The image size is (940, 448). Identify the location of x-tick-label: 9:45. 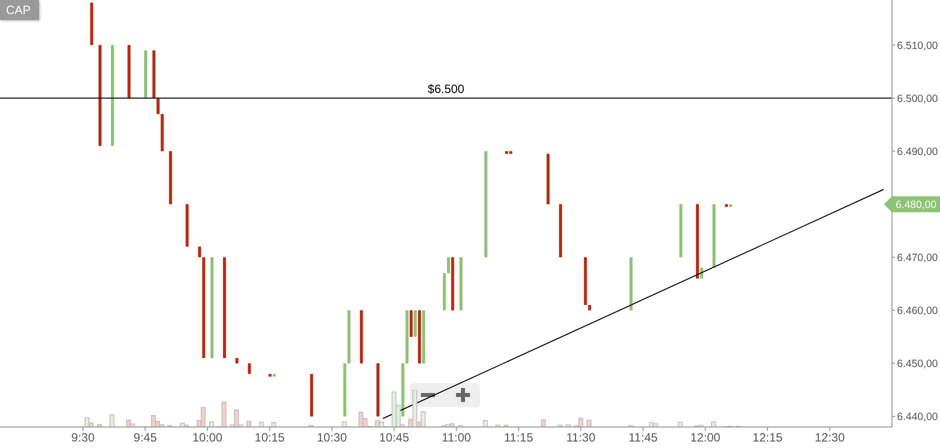
(146, 437).